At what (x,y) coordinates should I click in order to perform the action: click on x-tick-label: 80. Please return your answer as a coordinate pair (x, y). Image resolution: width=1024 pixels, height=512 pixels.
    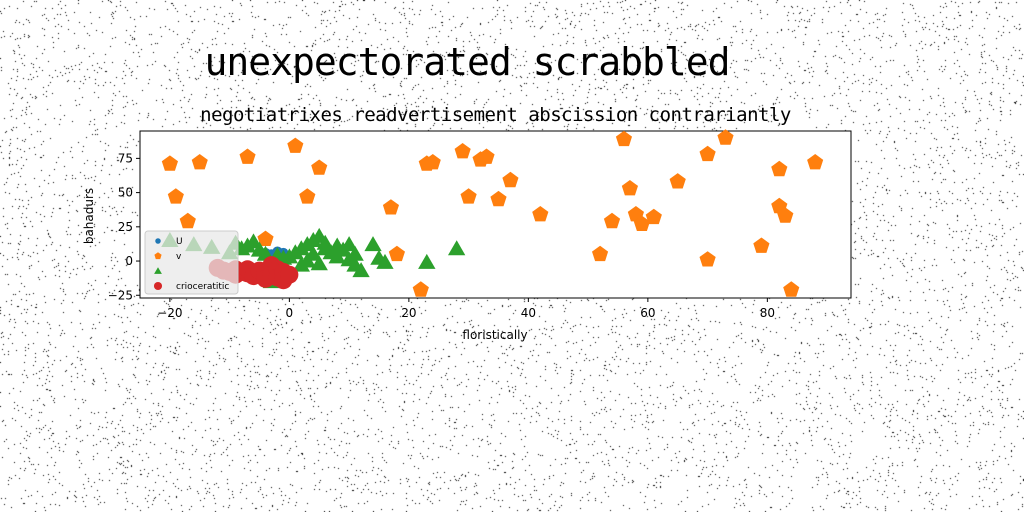
    Looking at the image, I should click on (767, 313).